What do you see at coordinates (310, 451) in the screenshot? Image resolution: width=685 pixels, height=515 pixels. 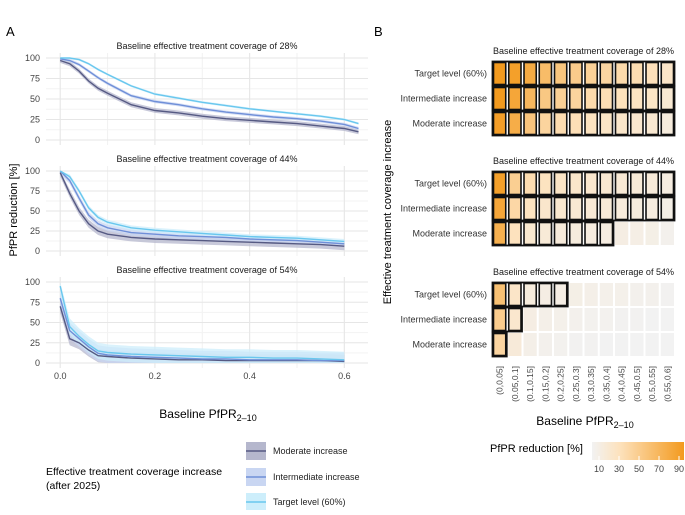 I see `legend-label: Moderate increase` at bounding box center [310, 451].